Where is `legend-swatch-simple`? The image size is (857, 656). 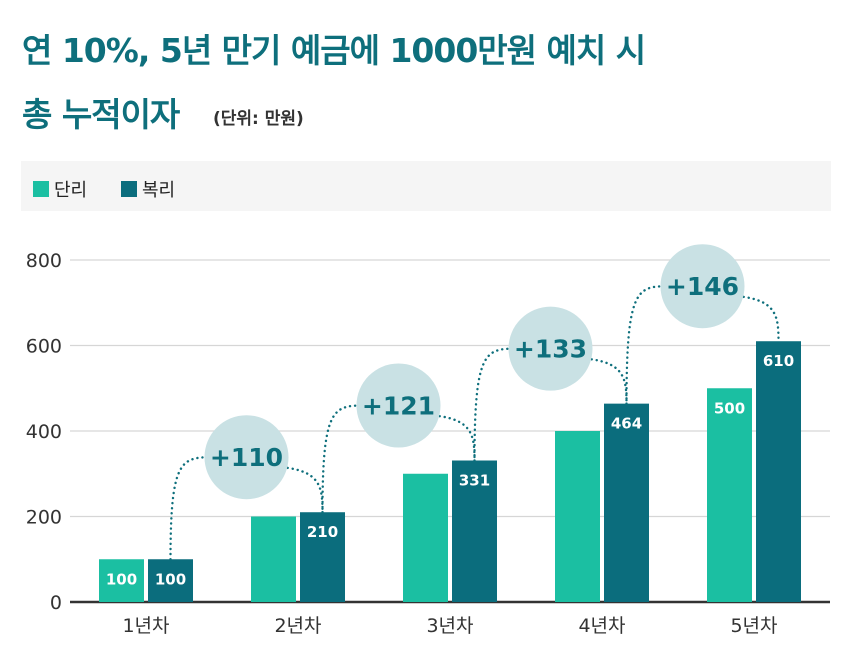 legend-swatch-simple is located at coordinates (41, 189).